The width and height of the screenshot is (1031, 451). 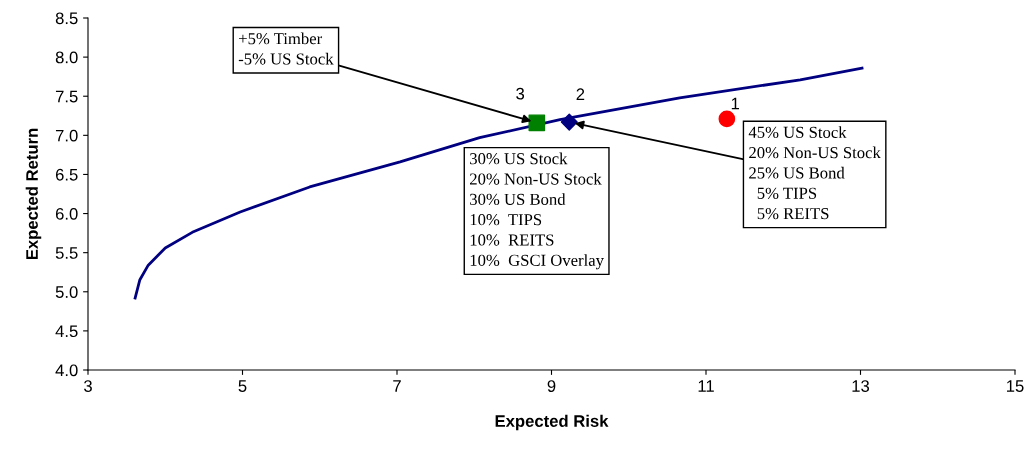 I want to click on y-axis-title: Expected Return, so click(x=33, y=194).